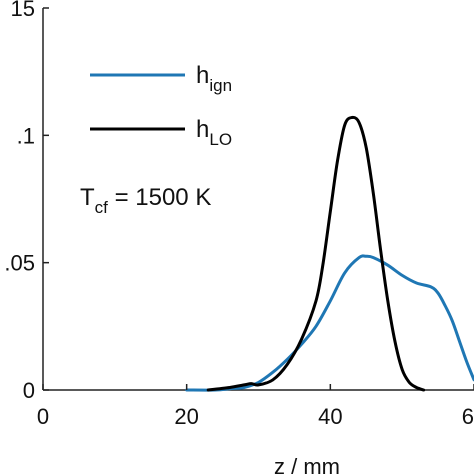  Describe the element at coordinates (468, 416) in the screenshot. I see `x-tick-label: 60` at that location.